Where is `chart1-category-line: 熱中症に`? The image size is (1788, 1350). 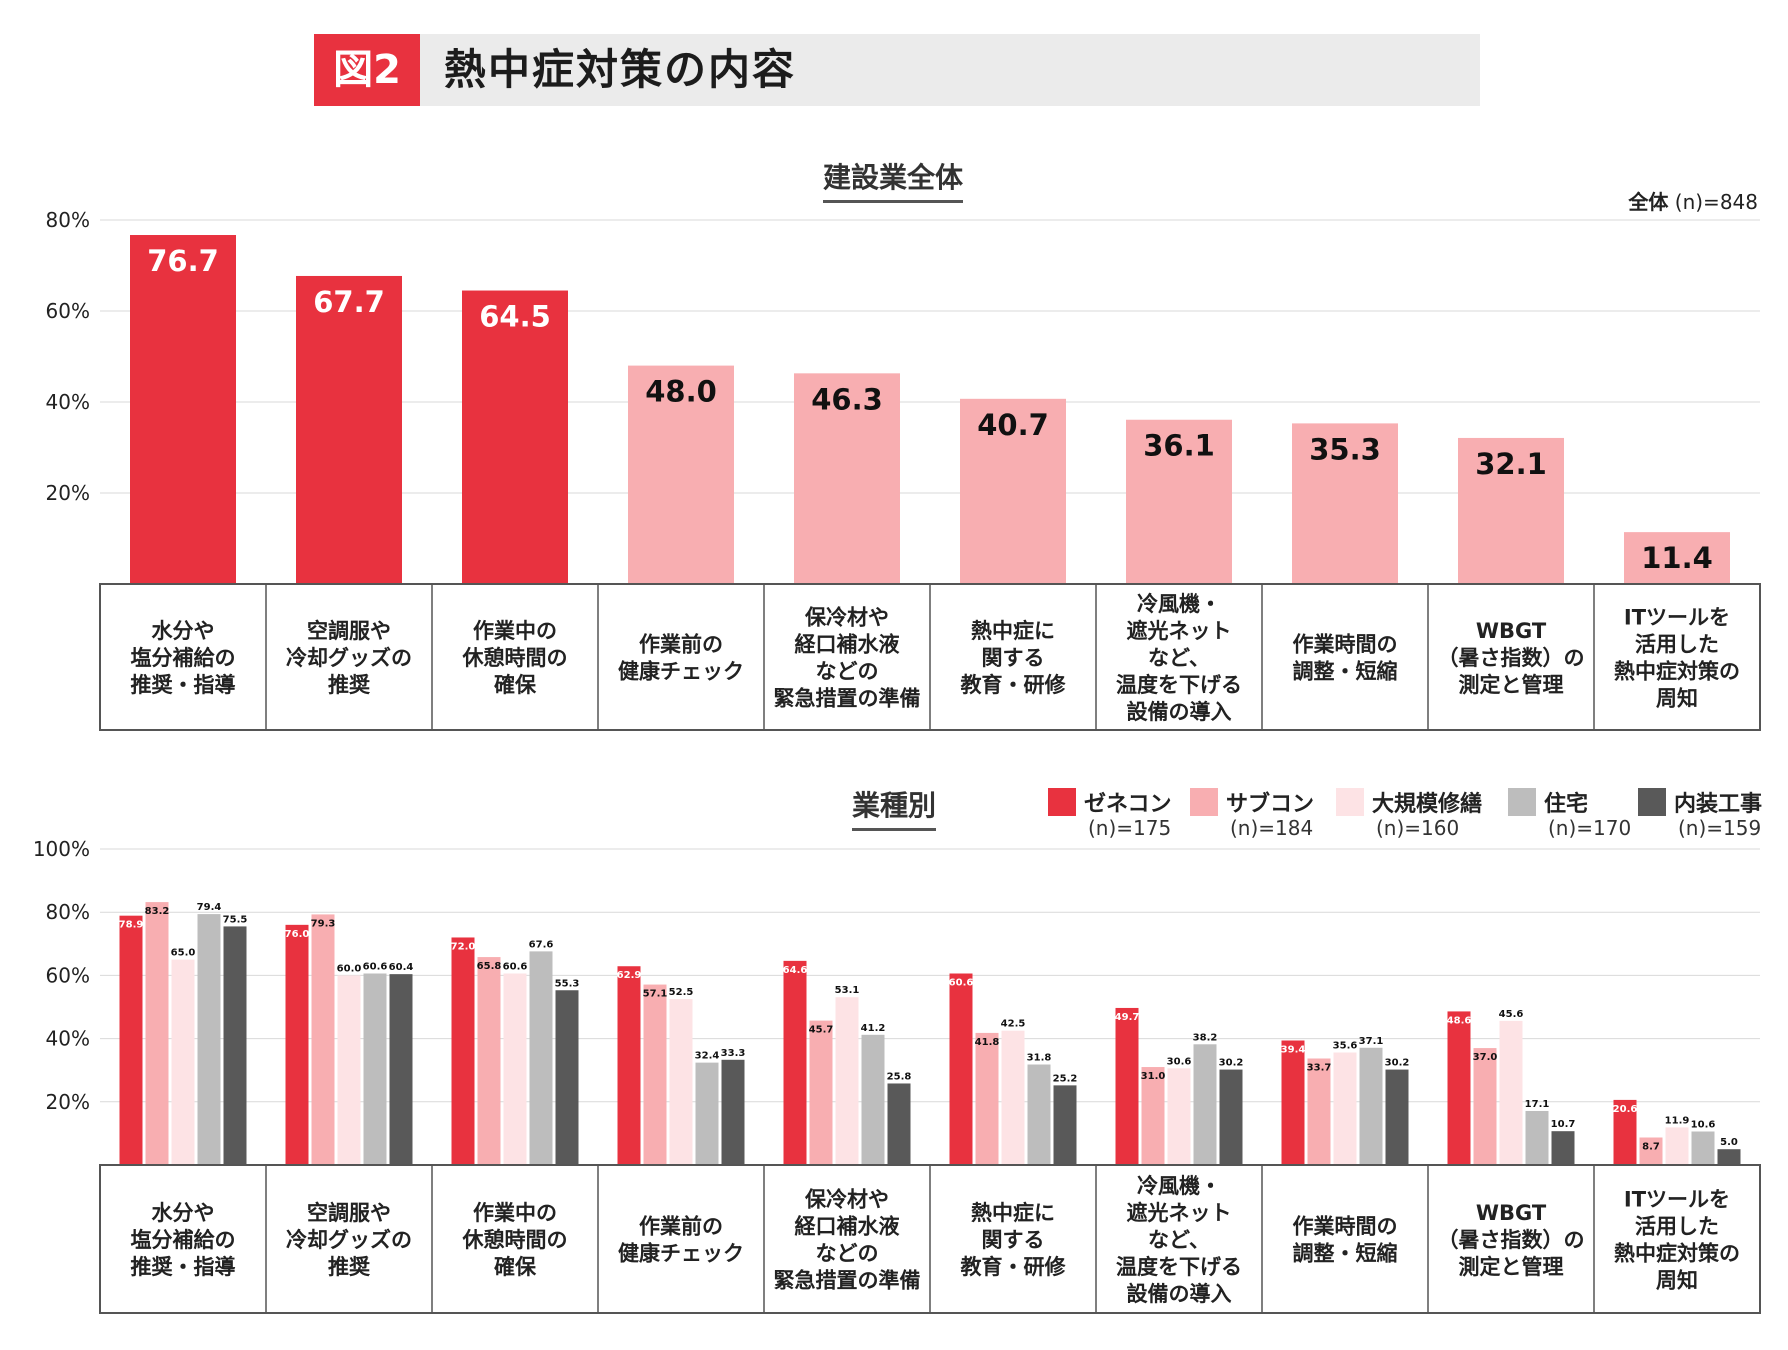
chart1-category-line: 熱中症に is located at coordinates (1013, 631).